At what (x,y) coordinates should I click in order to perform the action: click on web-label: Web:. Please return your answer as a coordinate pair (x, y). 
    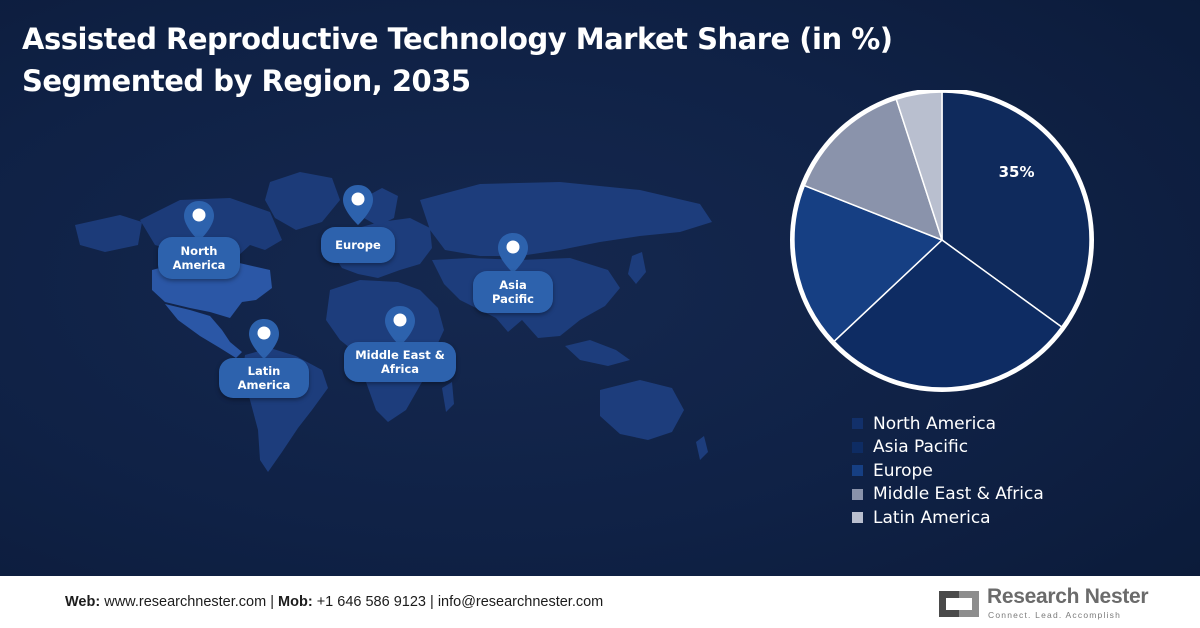
    Looking at the image, I should click on (83, 602).